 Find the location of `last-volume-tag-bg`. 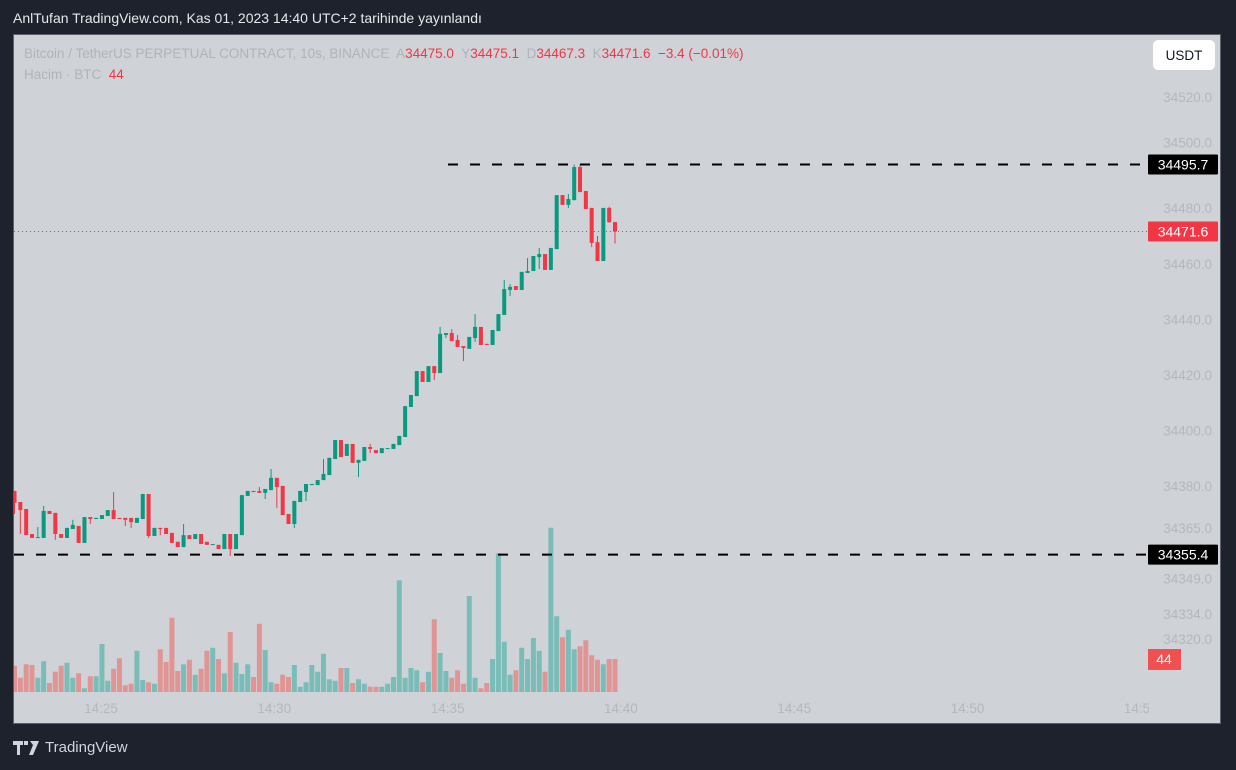

last-volume-tag-bg is located at coordinates (1164, 659).